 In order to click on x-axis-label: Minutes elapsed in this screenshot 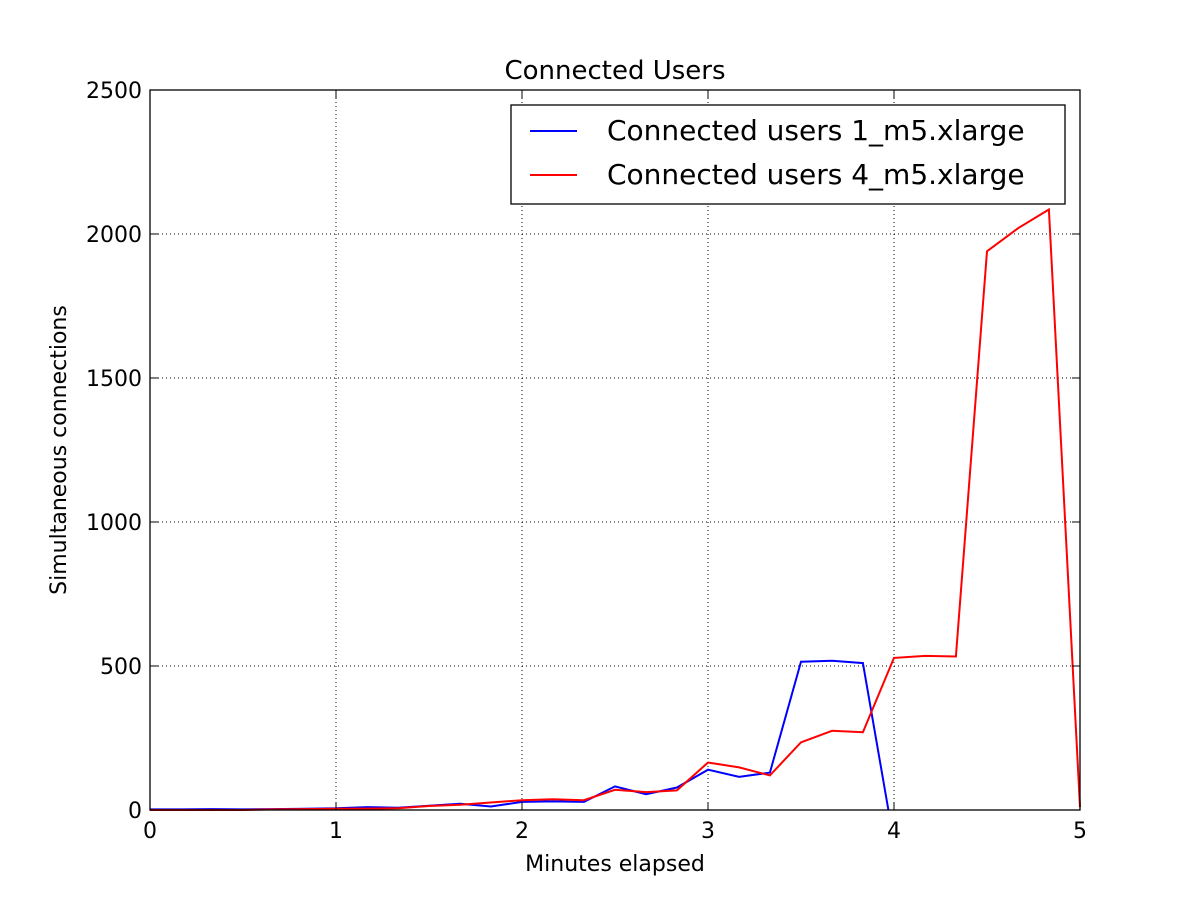, I will do `click(615, 864)`.